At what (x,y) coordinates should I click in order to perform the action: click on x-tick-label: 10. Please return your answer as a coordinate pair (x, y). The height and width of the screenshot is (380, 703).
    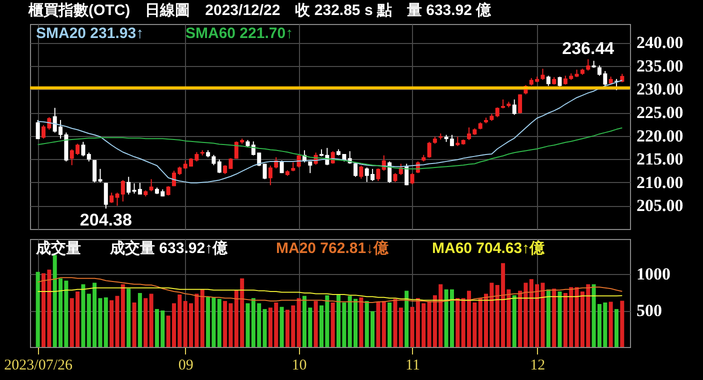
    Looking at the image, I should click on (299, 366).